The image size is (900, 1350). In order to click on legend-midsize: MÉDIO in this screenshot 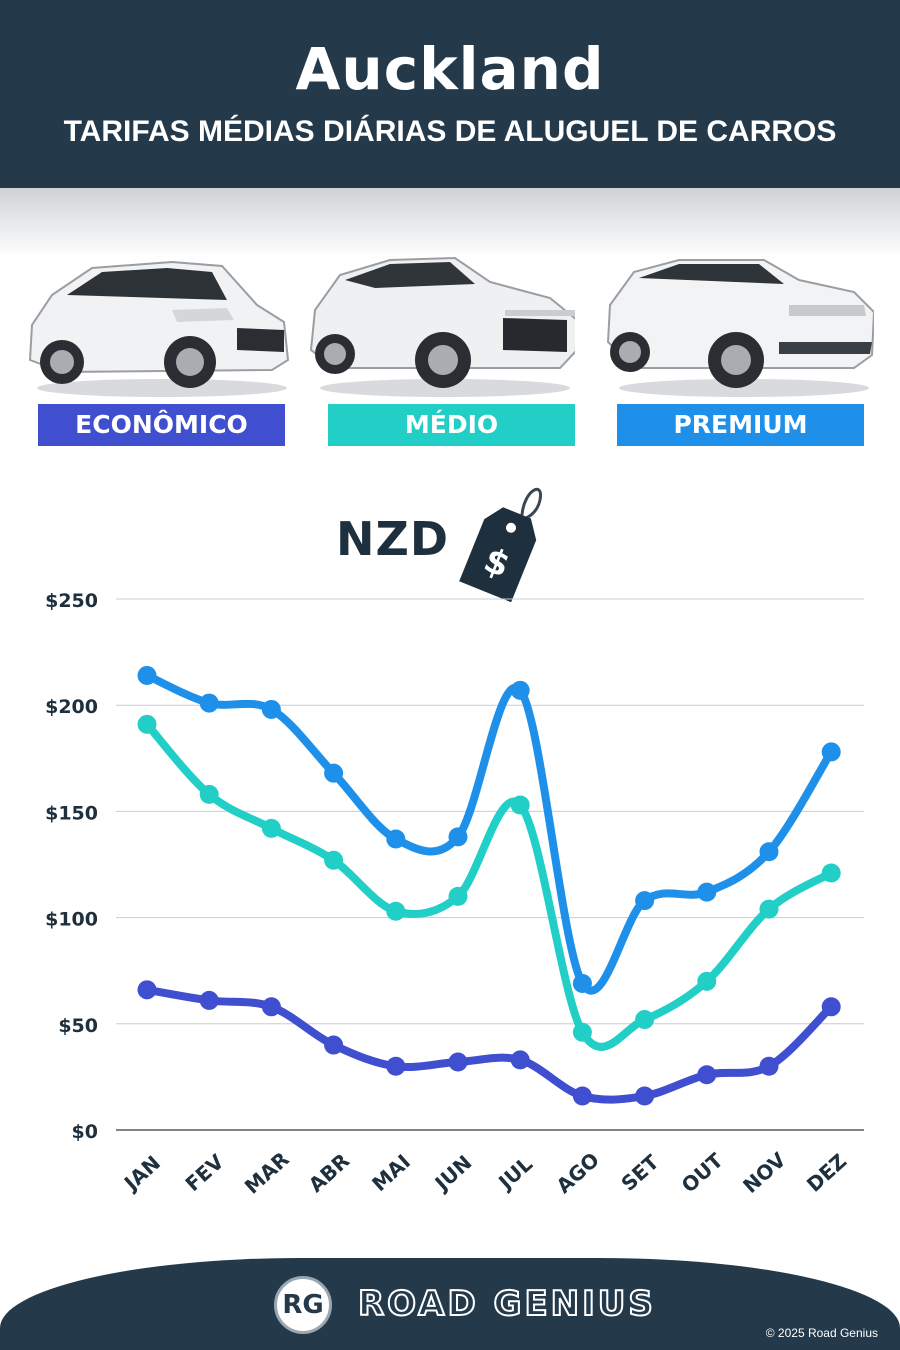, I will do `click(451, 425)`.